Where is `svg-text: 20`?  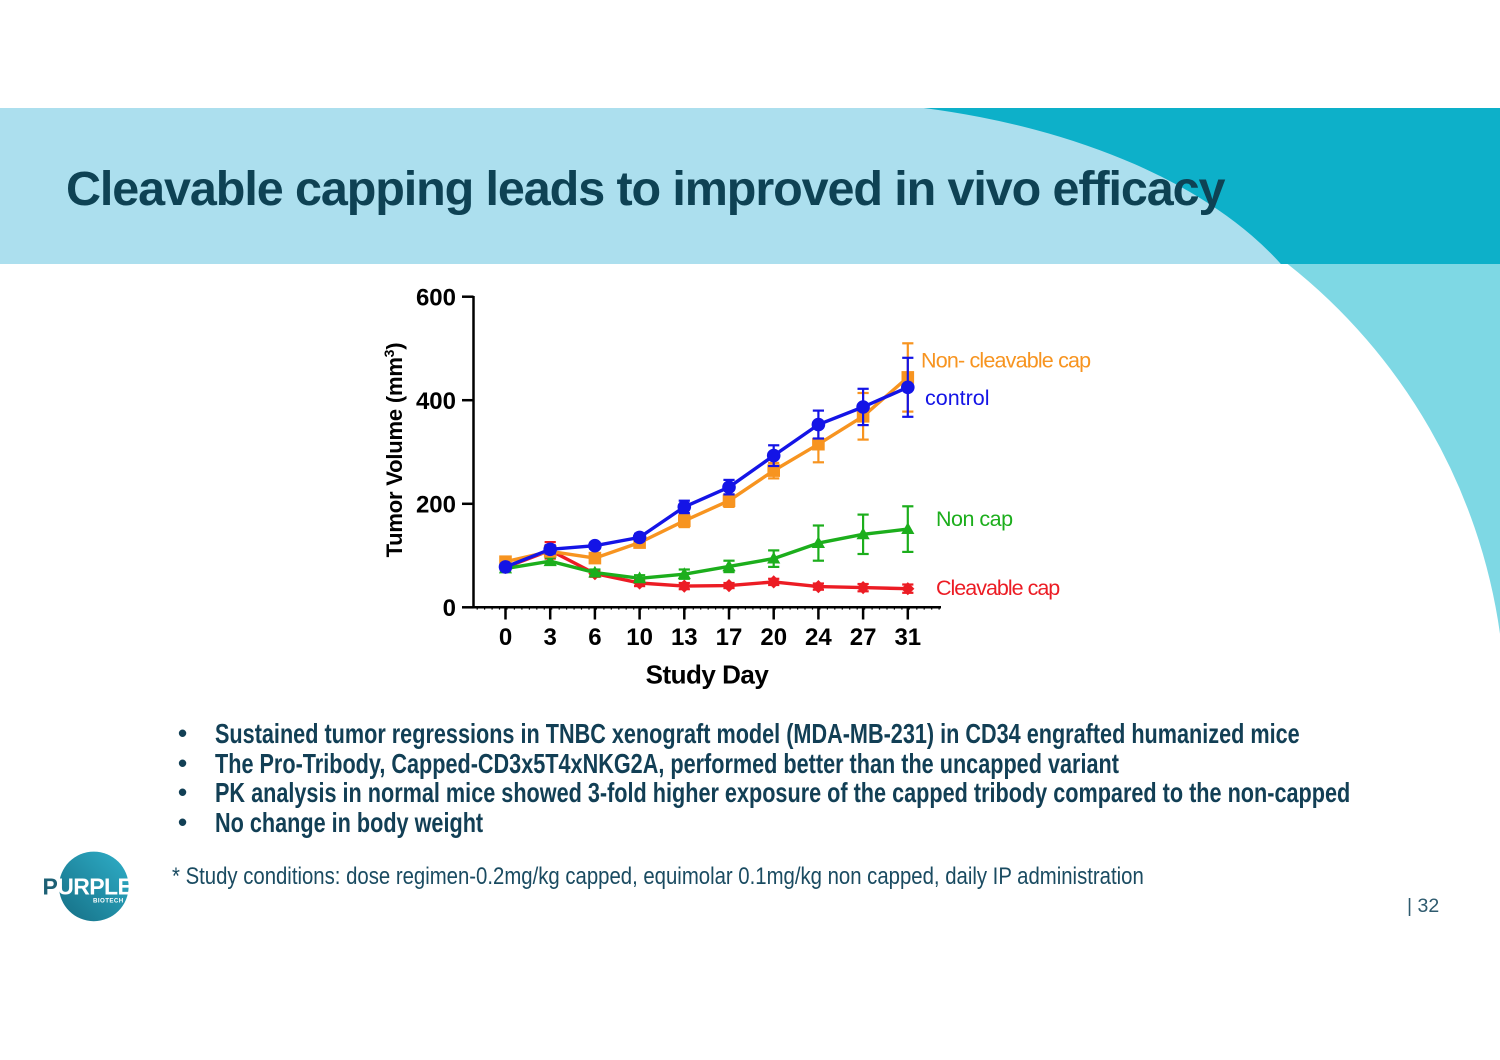 svg-text: 20 is located at coordinates (773, 637).